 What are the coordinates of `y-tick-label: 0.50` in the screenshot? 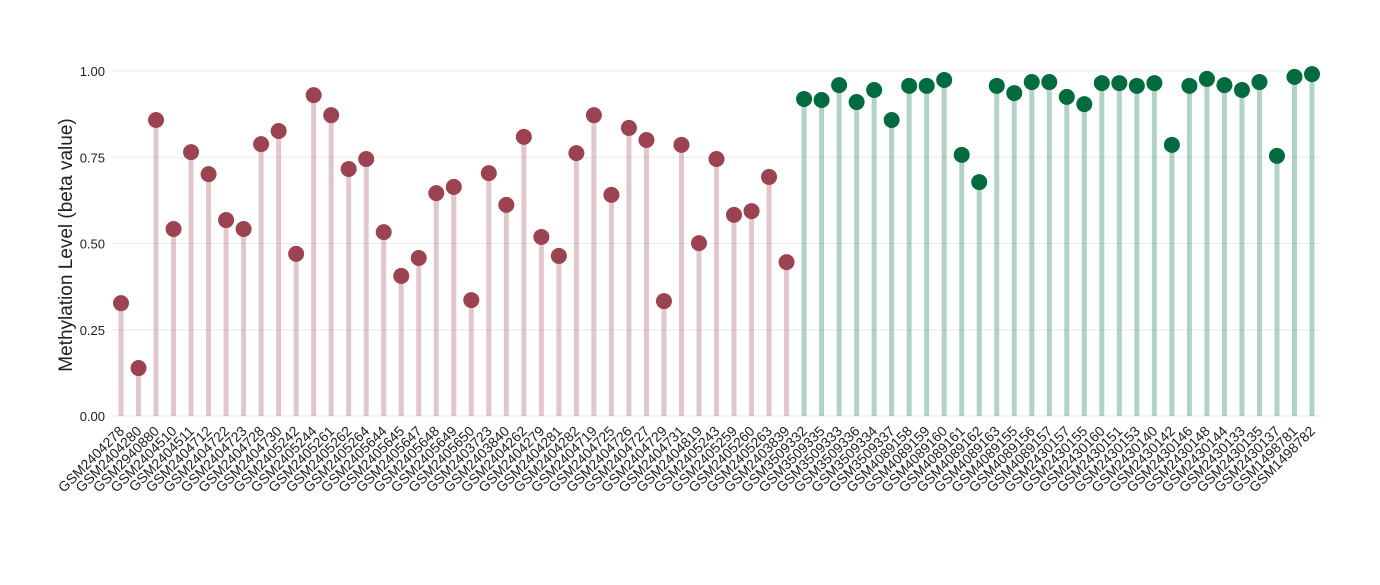 It's located at (92, 244).